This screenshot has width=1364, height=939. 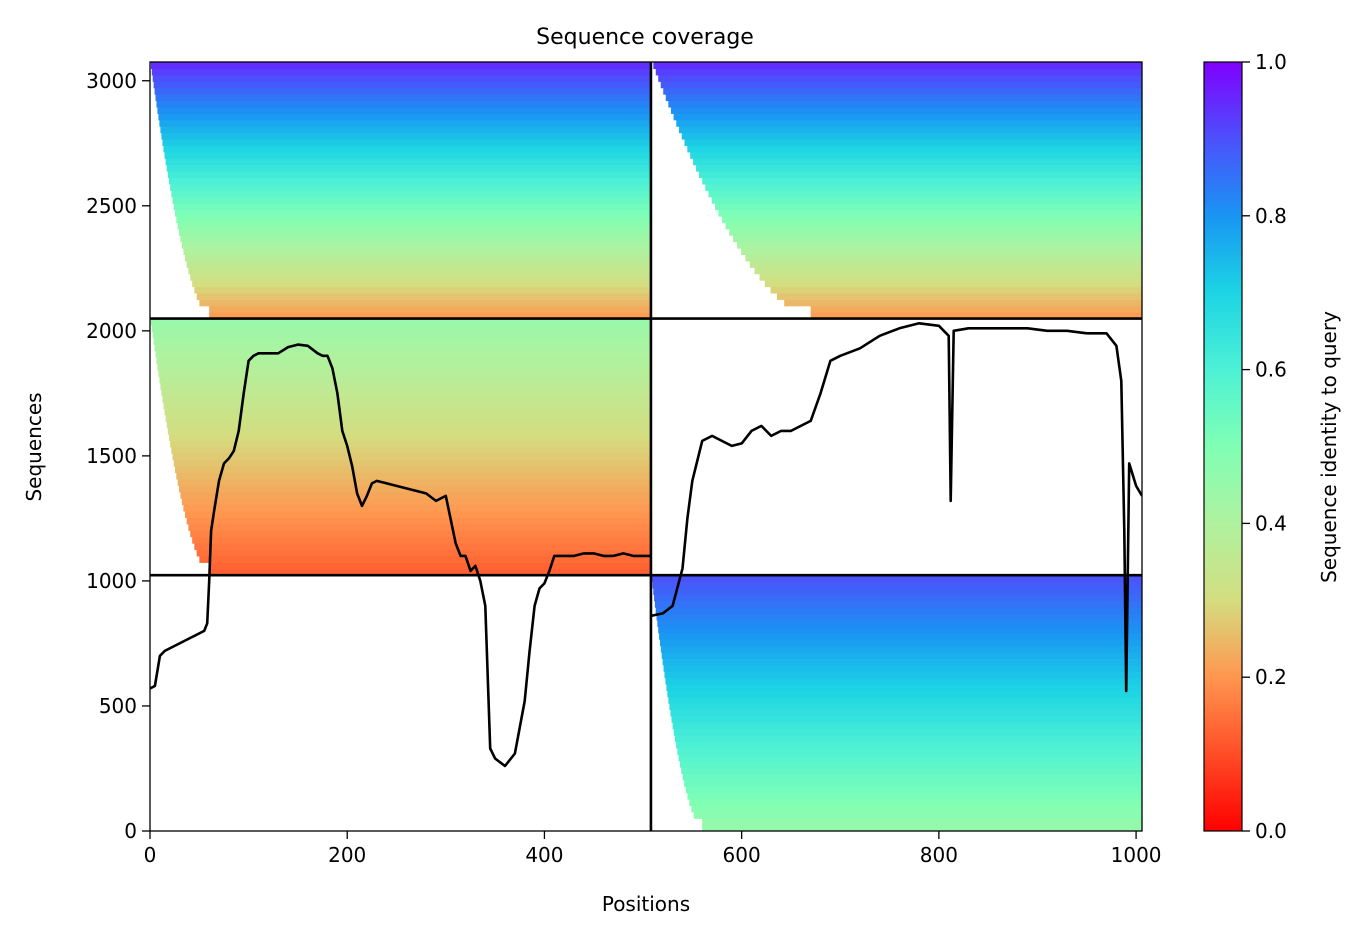 I want to click on colorbar-tick-label: 1.0, so click(x=1271, y=62).